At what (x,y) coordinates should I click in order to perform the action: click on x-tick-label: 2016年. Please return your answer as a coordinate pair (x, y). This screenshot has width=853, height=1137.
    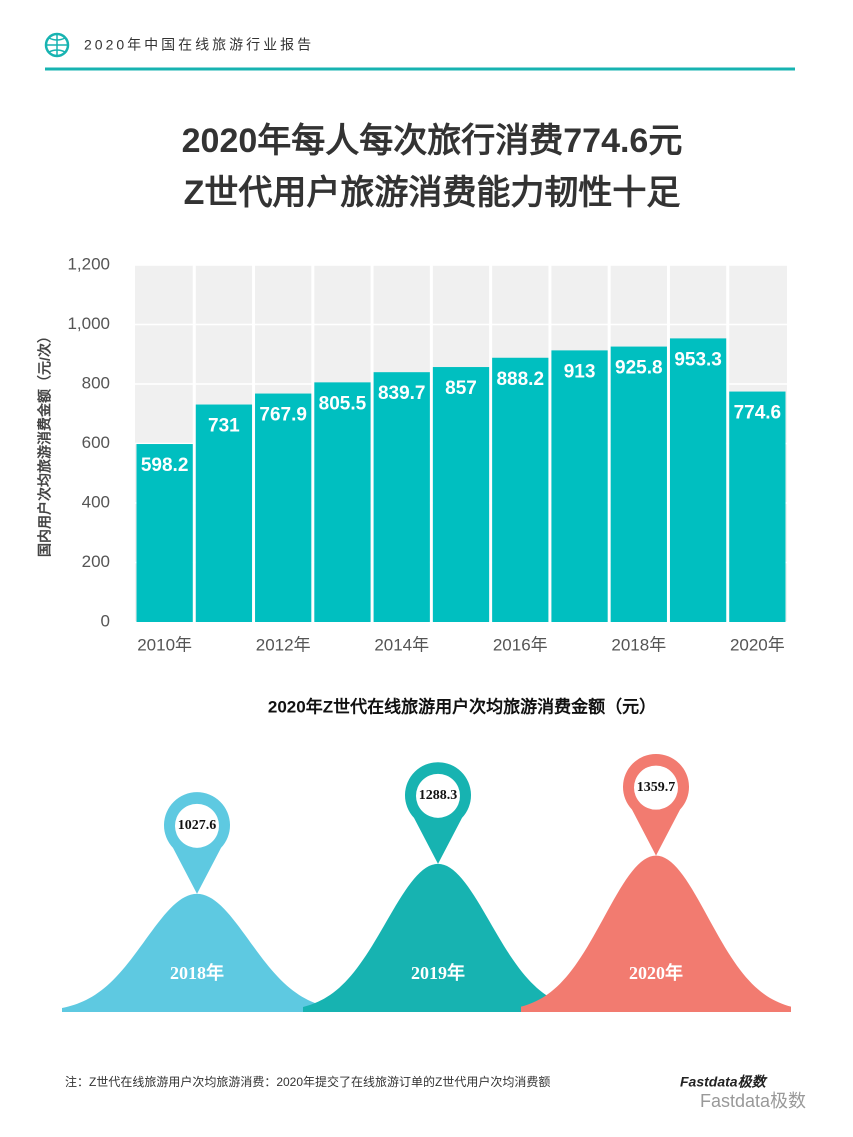
    Looking at the image, I should click on (520, 644).